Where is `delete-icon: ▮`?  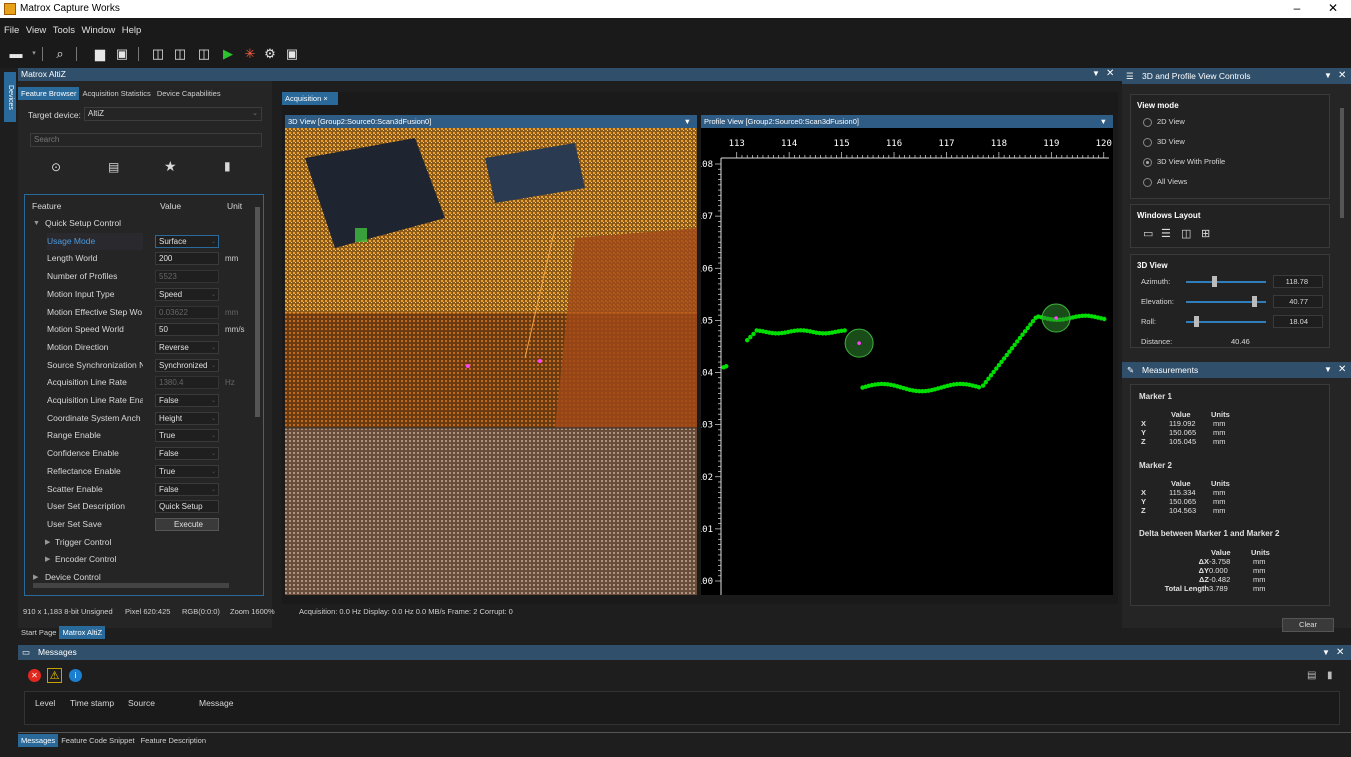
delete-icon: ▮ is located at coordinates (227, 166).